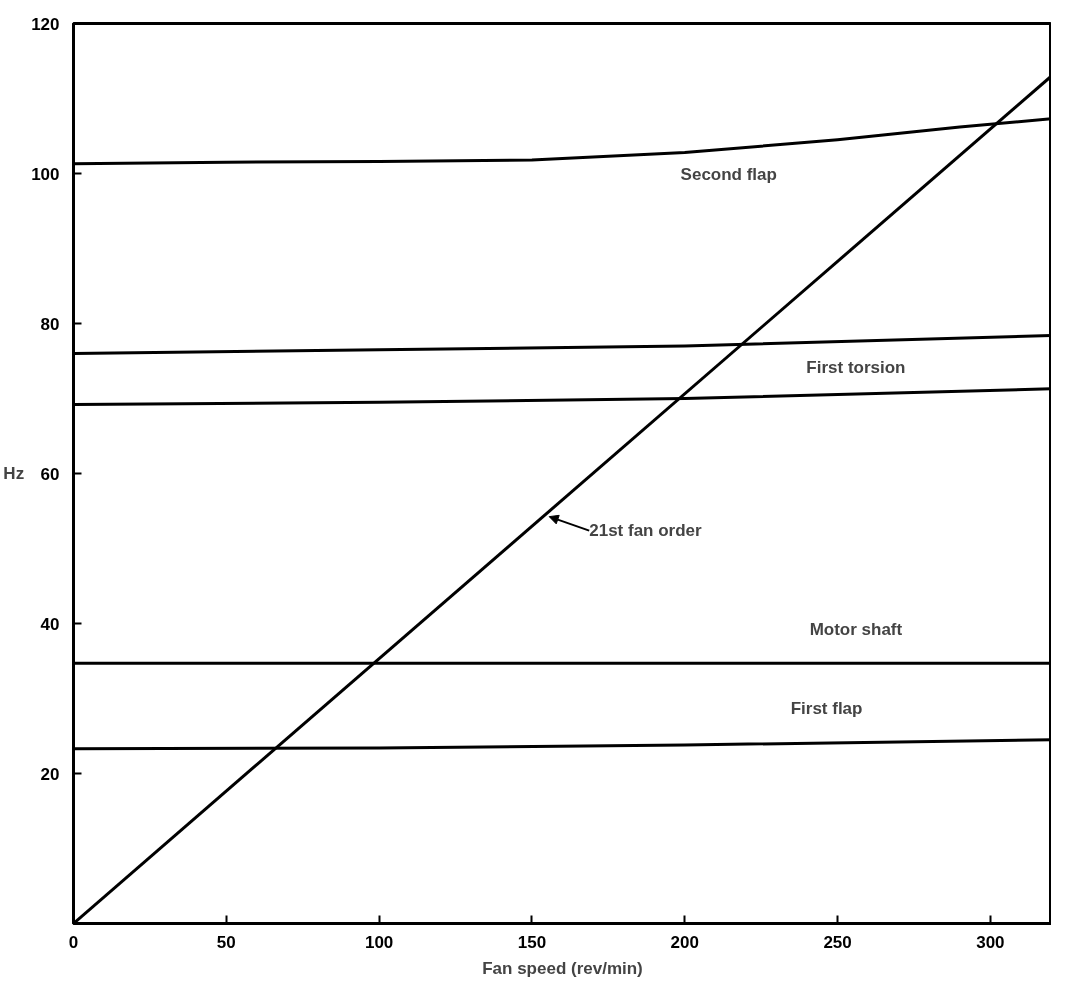  I want to click on series-label: First flap, so click(826, 709).